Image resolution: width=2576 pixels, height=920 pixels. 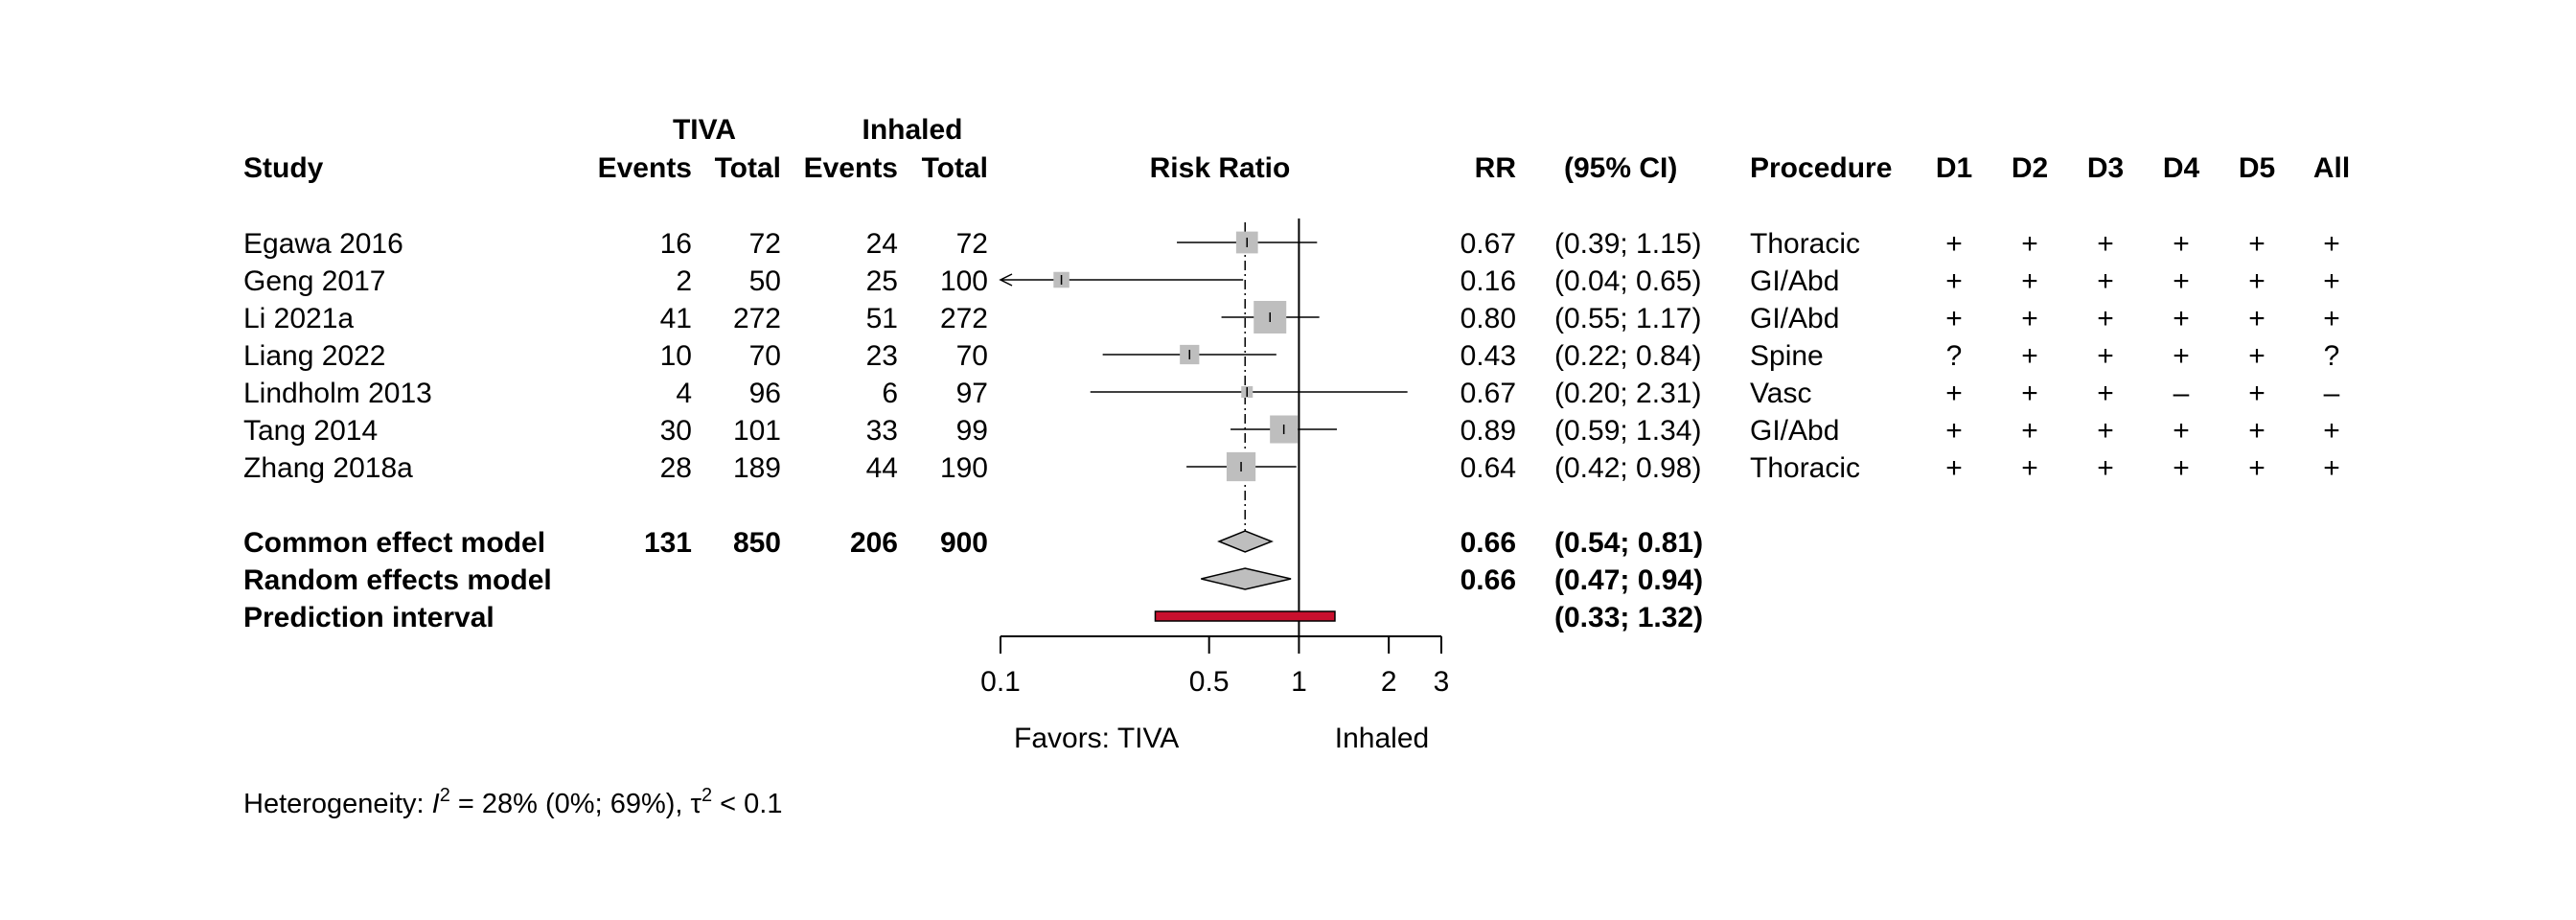 What do you see at coordinates (972, 393) in the screenshot?
I see `total-inhaled: 97` at bounding box center [972, 393].